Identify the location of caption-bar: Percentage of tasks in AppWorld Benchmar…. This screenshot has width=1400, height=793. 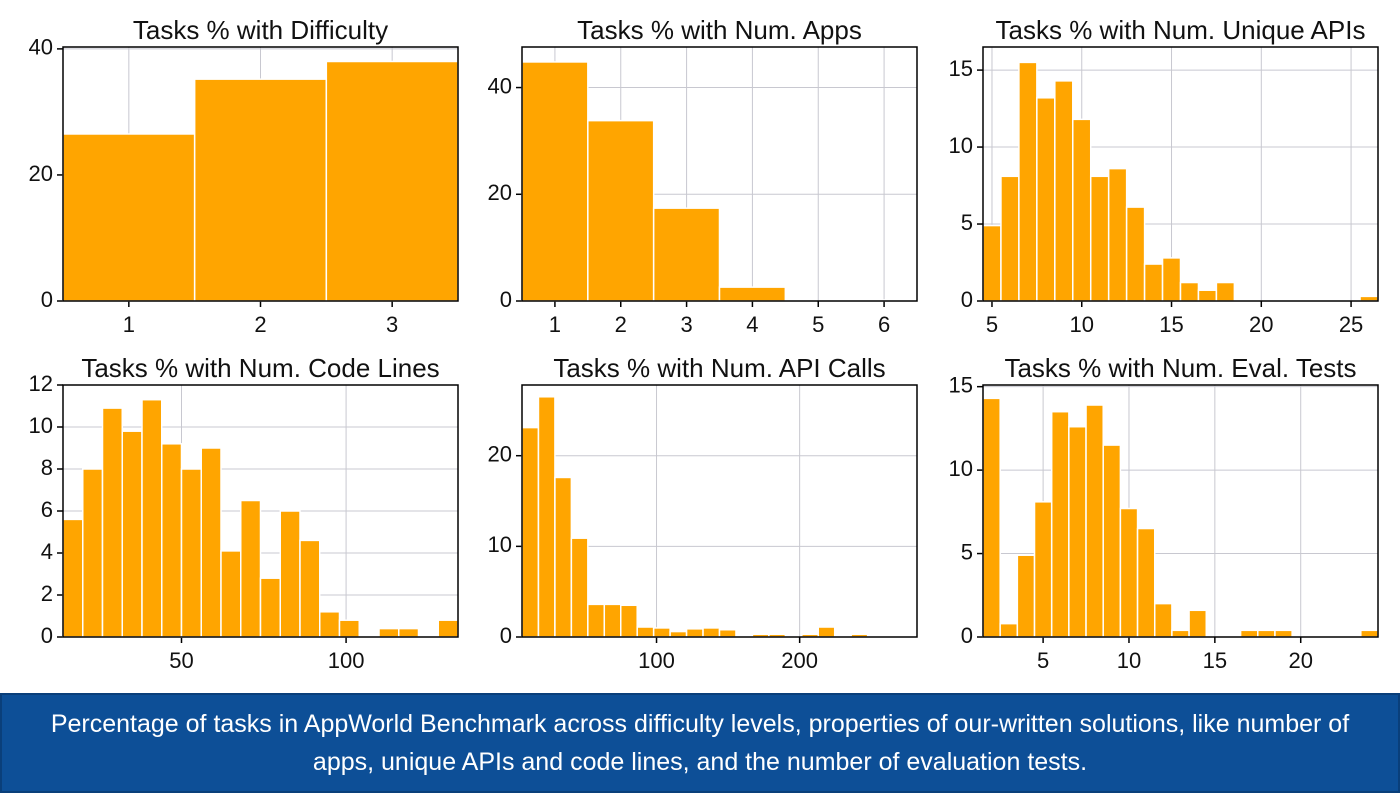
(700, 743).